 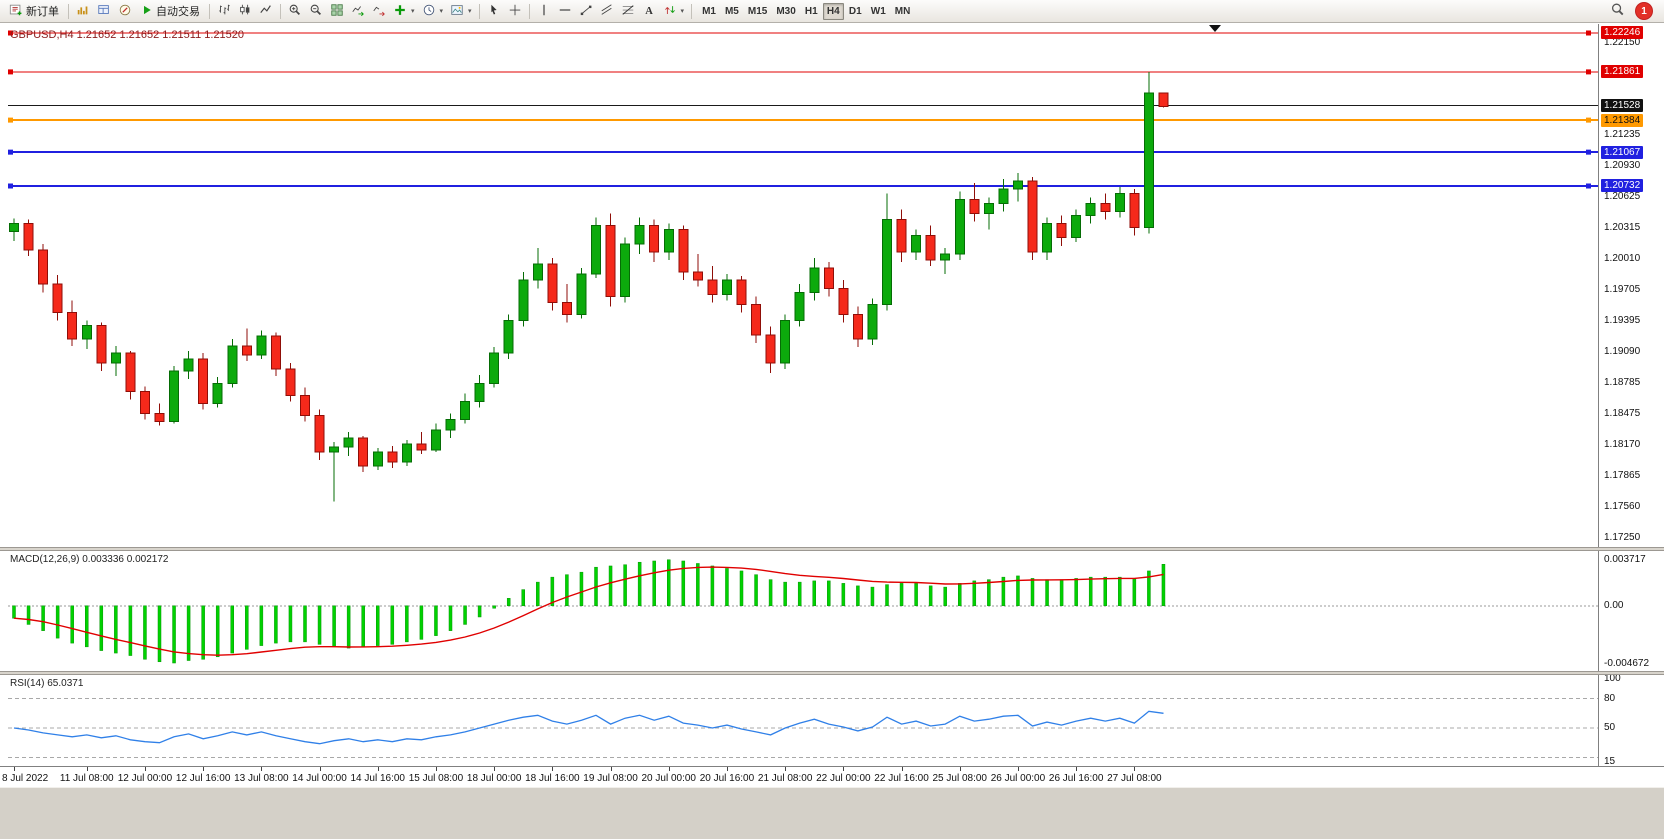 I want to click on rsi-axis-label: 80, so click(x=1610, y=698).